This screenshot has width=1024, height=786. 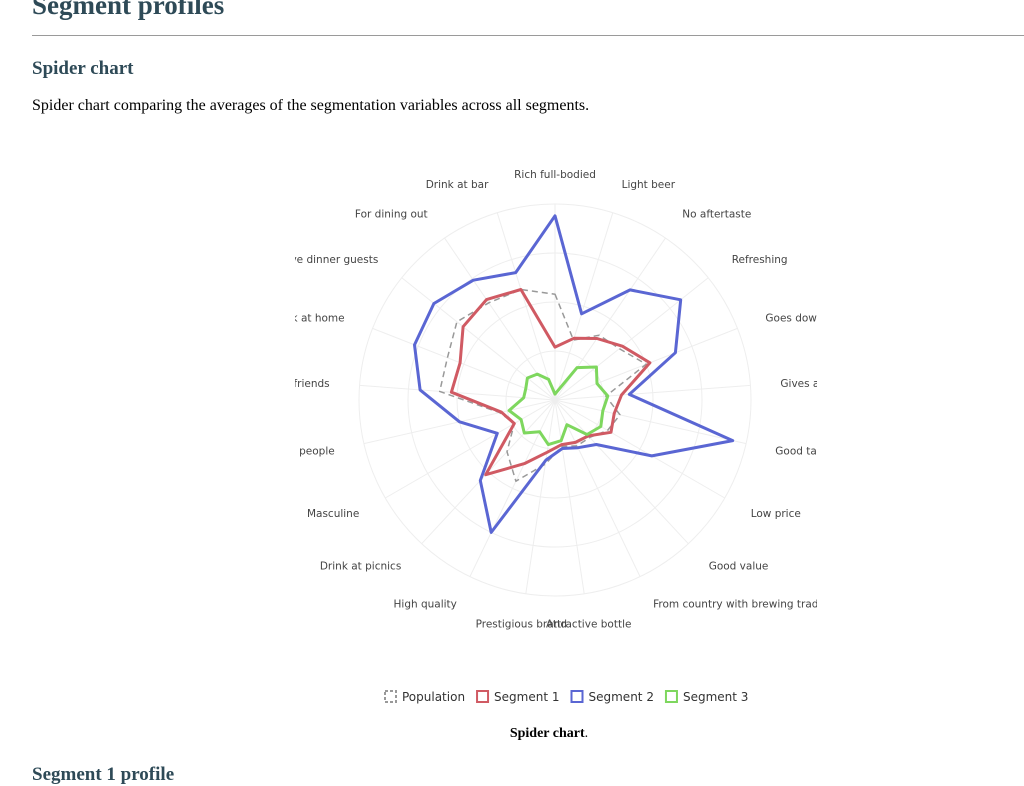 What do you see at coordinates (760, 260) in the screenshot?
I see `category-label: Refreshing` at bounding box center [760, 260].